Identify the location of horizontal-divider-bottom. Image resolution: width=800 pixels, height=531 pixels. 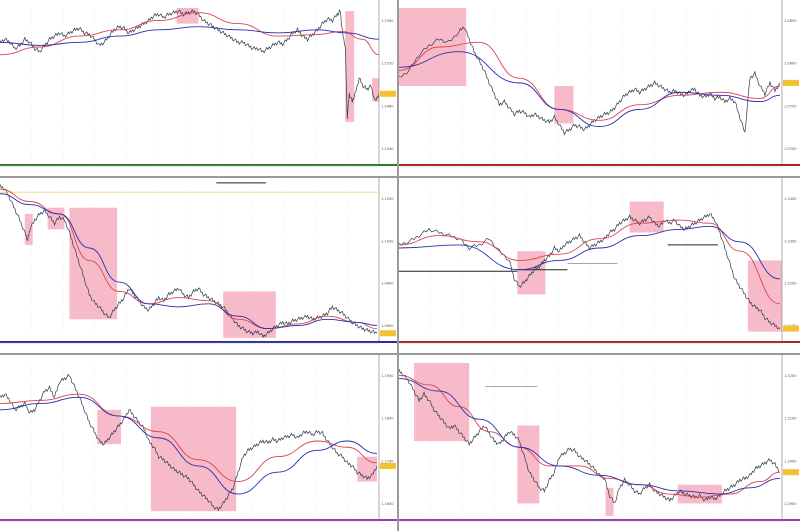
(400, 354).